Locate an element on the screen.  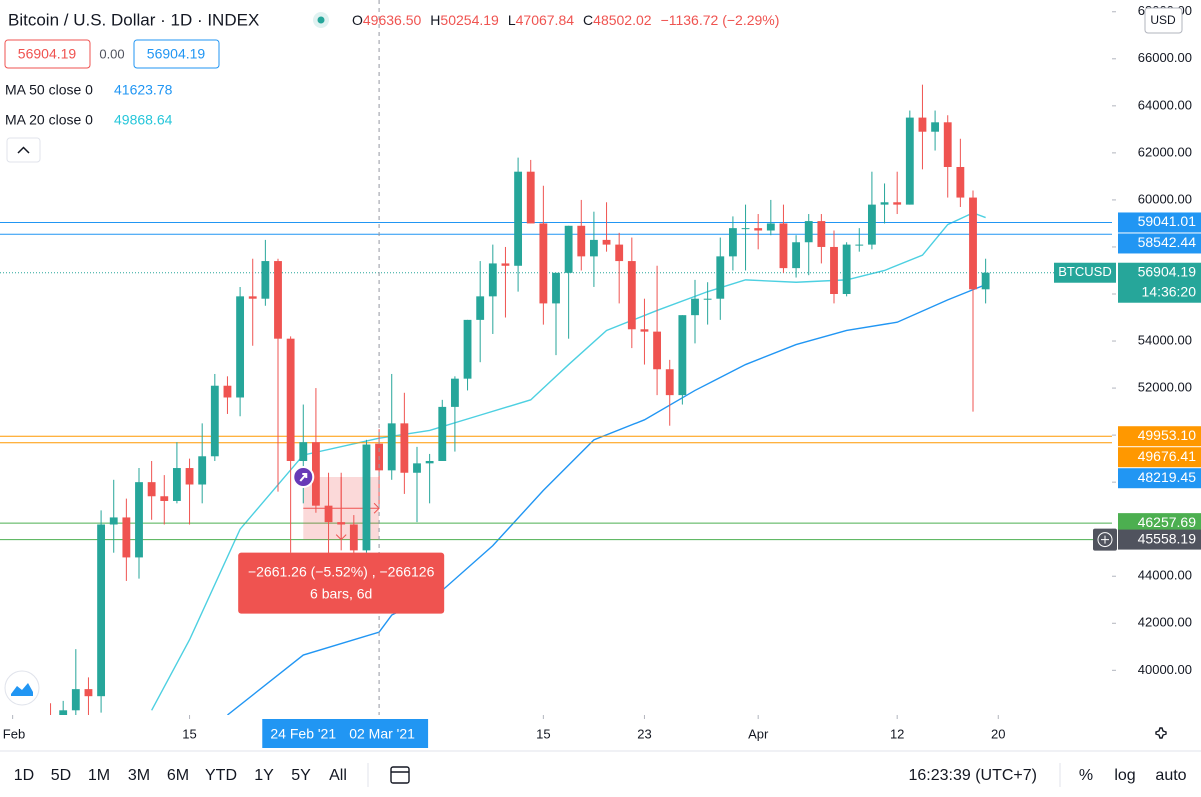
scale-option: log is located at coordinates (1124, 775).